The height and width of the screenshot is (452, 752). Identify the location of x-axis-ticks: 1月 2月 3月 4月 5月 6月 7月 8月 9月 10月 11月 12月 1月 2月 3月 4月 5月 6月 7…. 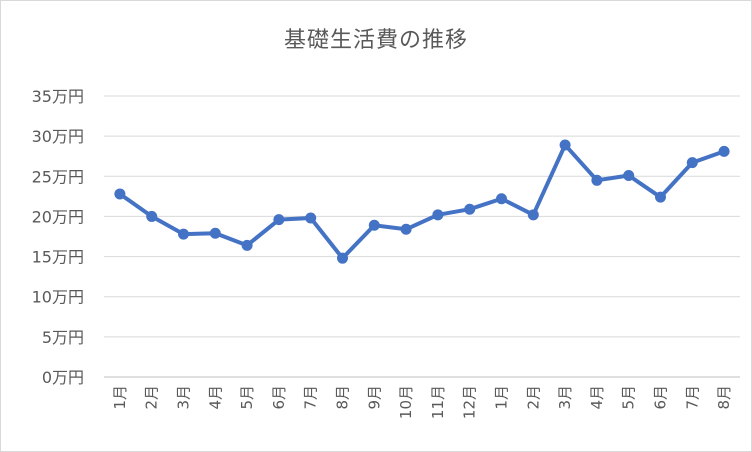
(422, 402).